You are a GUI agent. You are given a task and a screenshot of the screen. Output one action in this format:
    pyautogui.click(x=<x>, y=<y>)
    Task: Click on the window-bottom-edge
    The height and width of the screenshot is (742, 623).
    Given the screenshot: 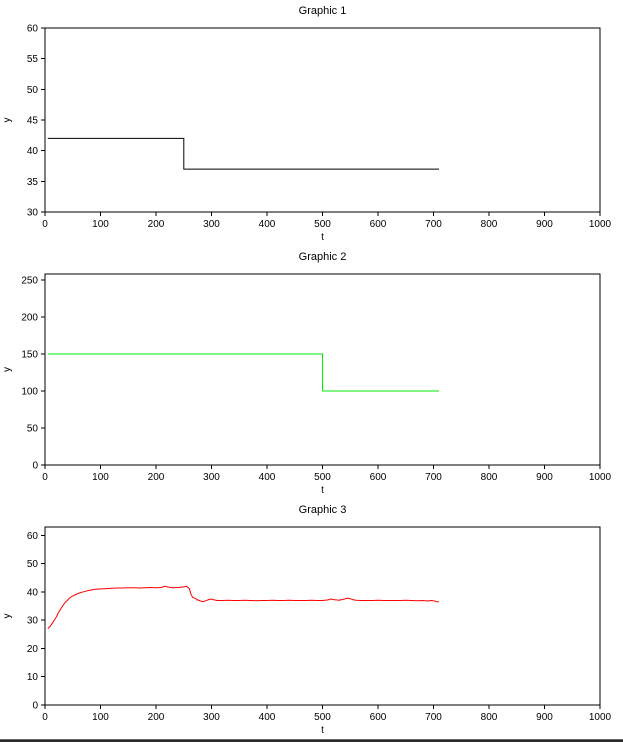 What is the action you would take?
    pyautogui.click(x=311, y=740)
    